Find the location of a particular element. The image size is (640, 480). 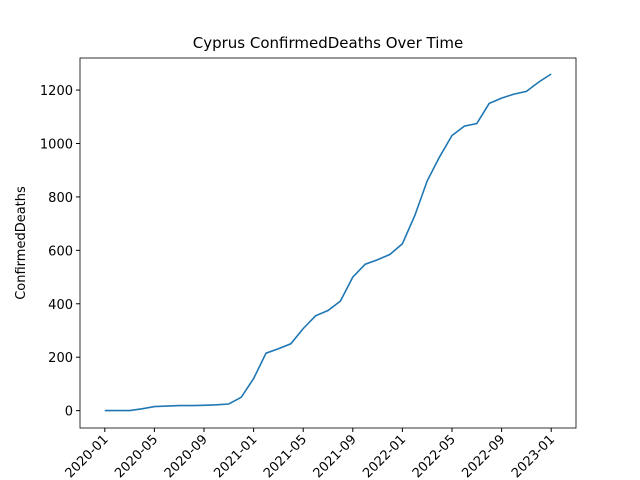

y-axis-label: ConfirmedDeaths is located at coordinates (21, 243).